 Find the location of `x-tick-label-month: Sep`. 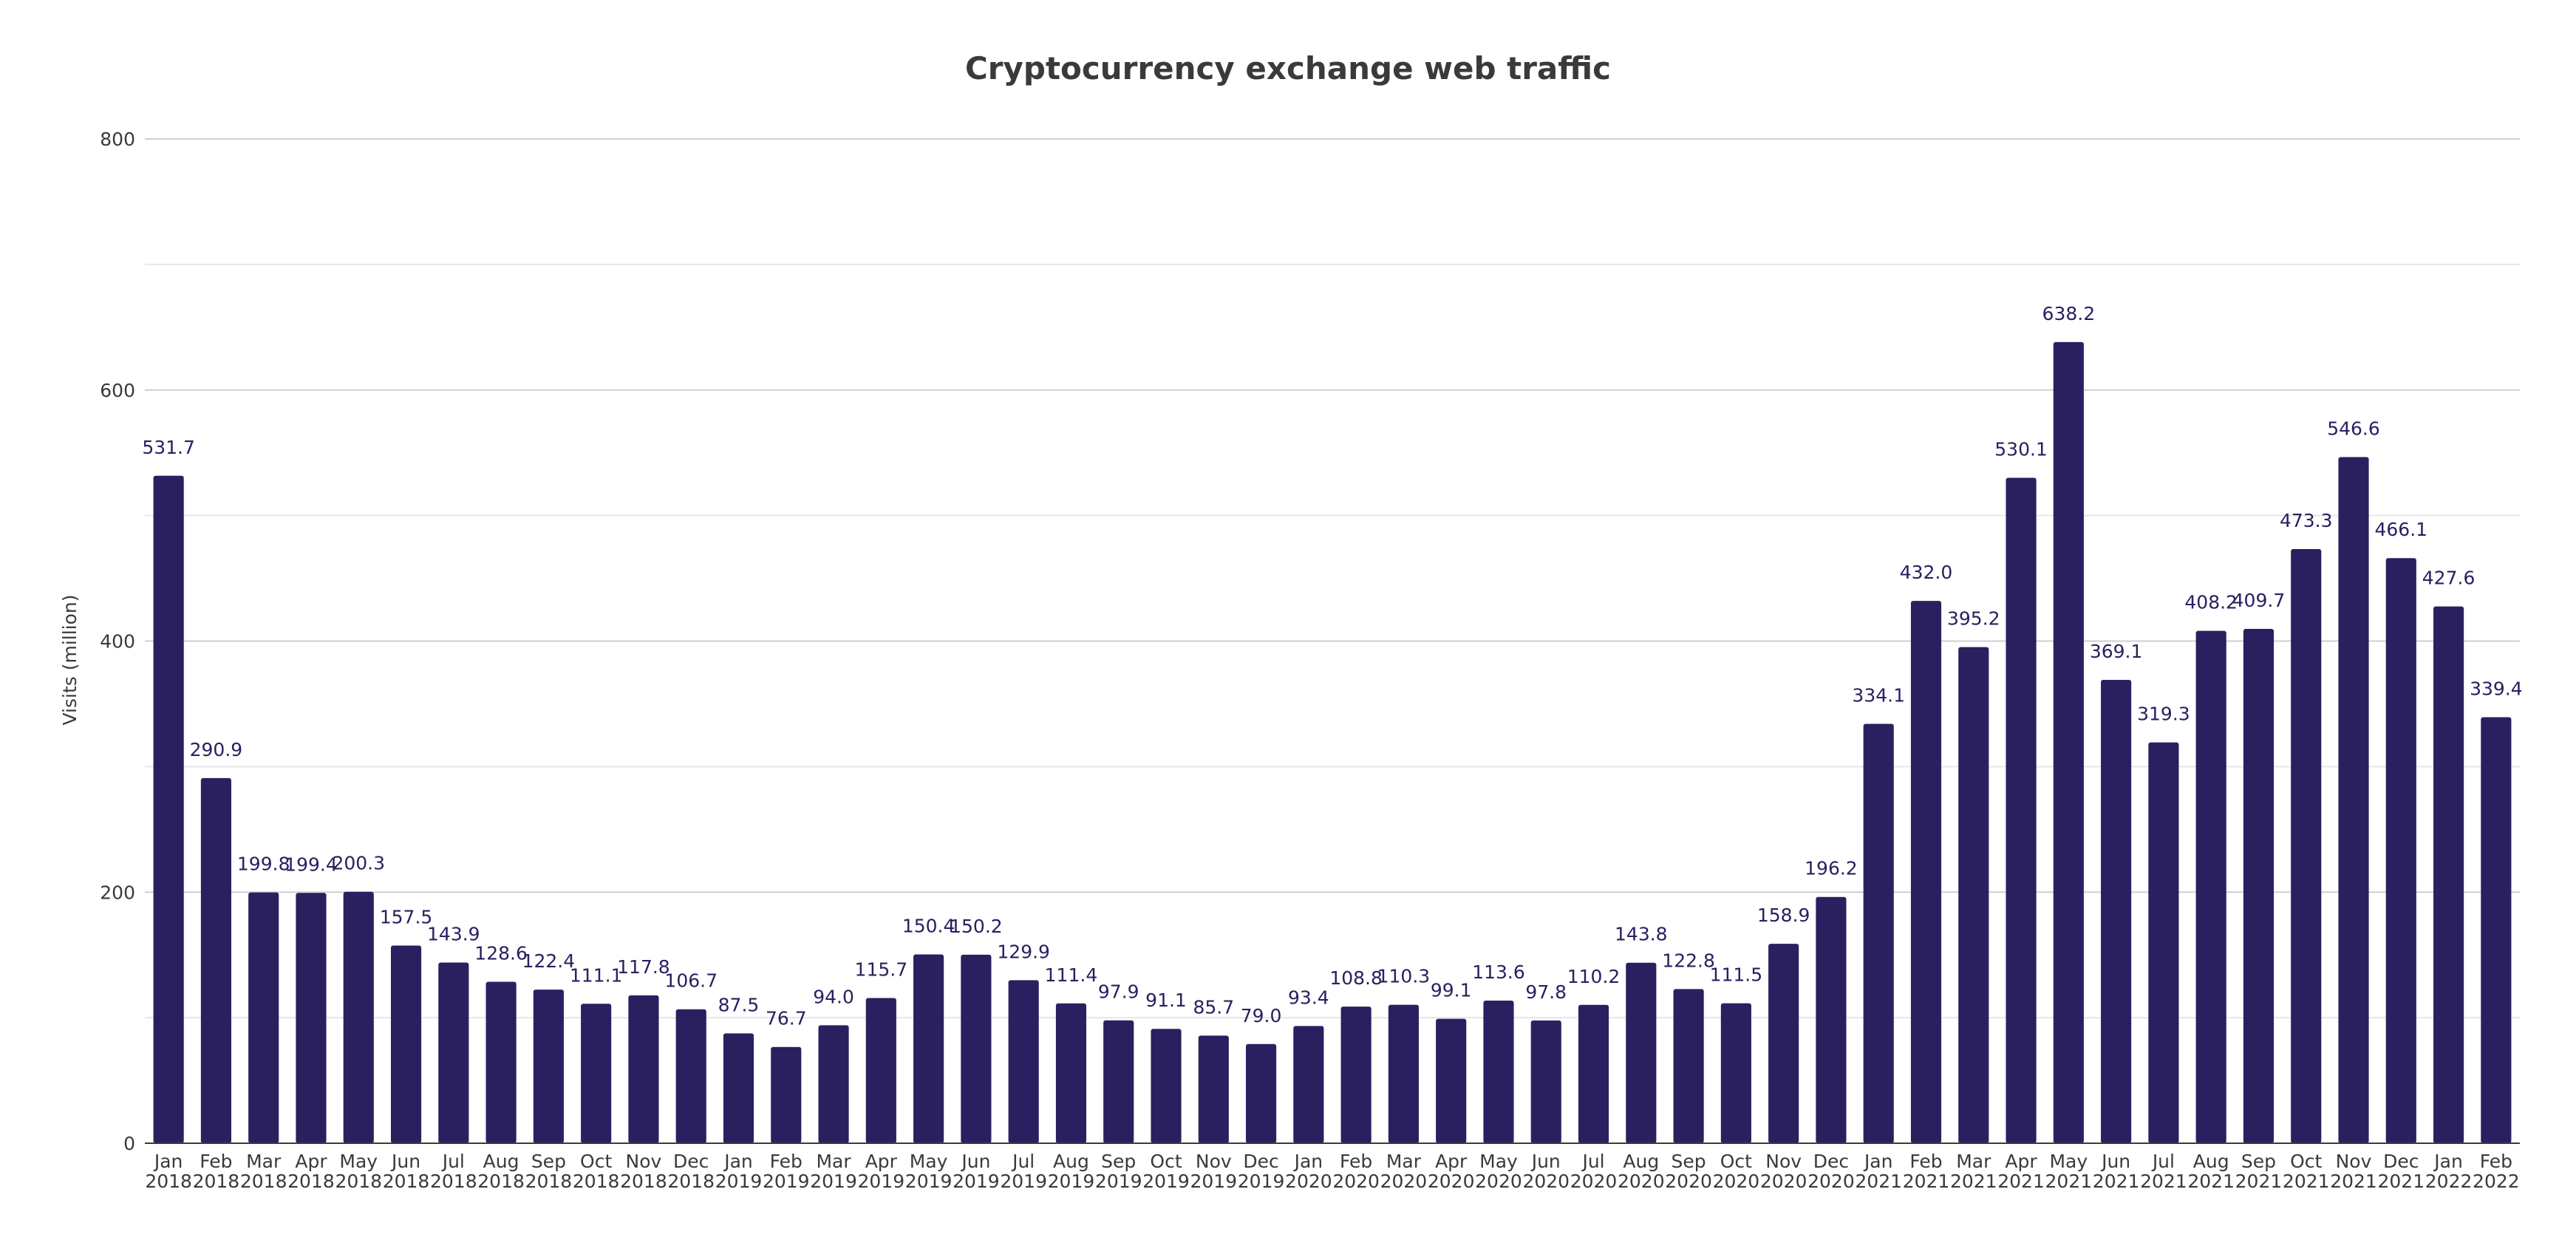

x-tick-label-month: Sep is located at coordinates (1118, 1161).